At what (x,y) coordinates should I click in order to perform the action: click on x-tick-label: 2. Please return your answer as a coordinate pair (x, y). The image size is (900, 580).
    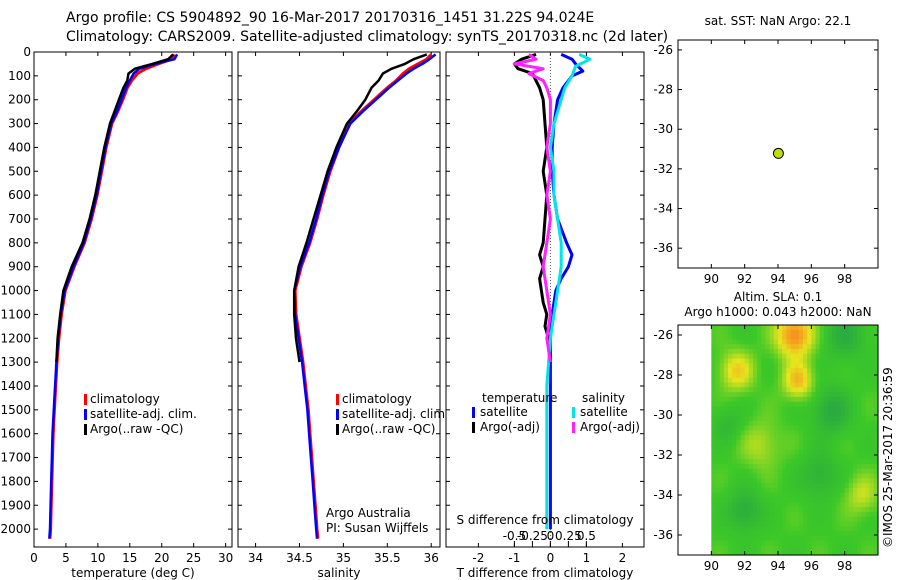
    Looking at the image, I should click on (623, 558).